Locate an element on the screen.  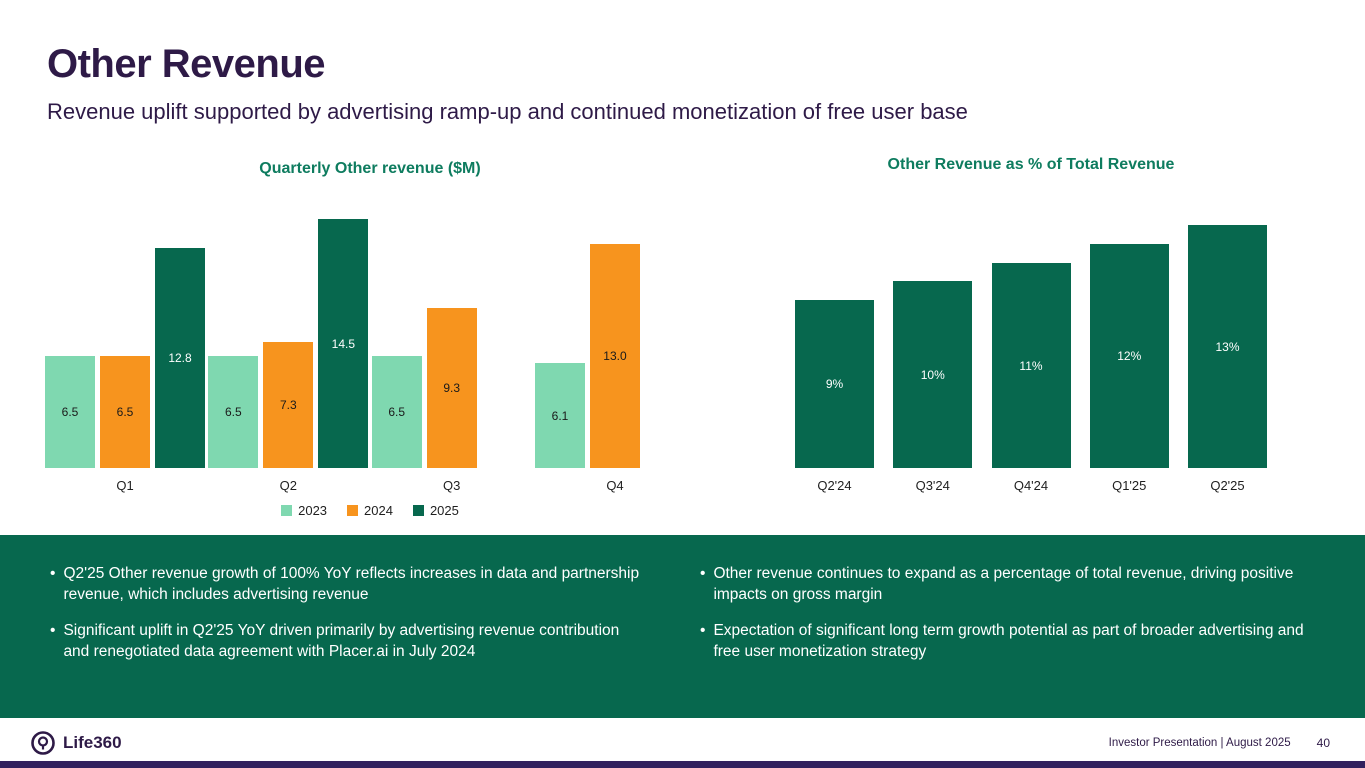
bar-value-label: 13.0 is located at coordinates (615, 356).